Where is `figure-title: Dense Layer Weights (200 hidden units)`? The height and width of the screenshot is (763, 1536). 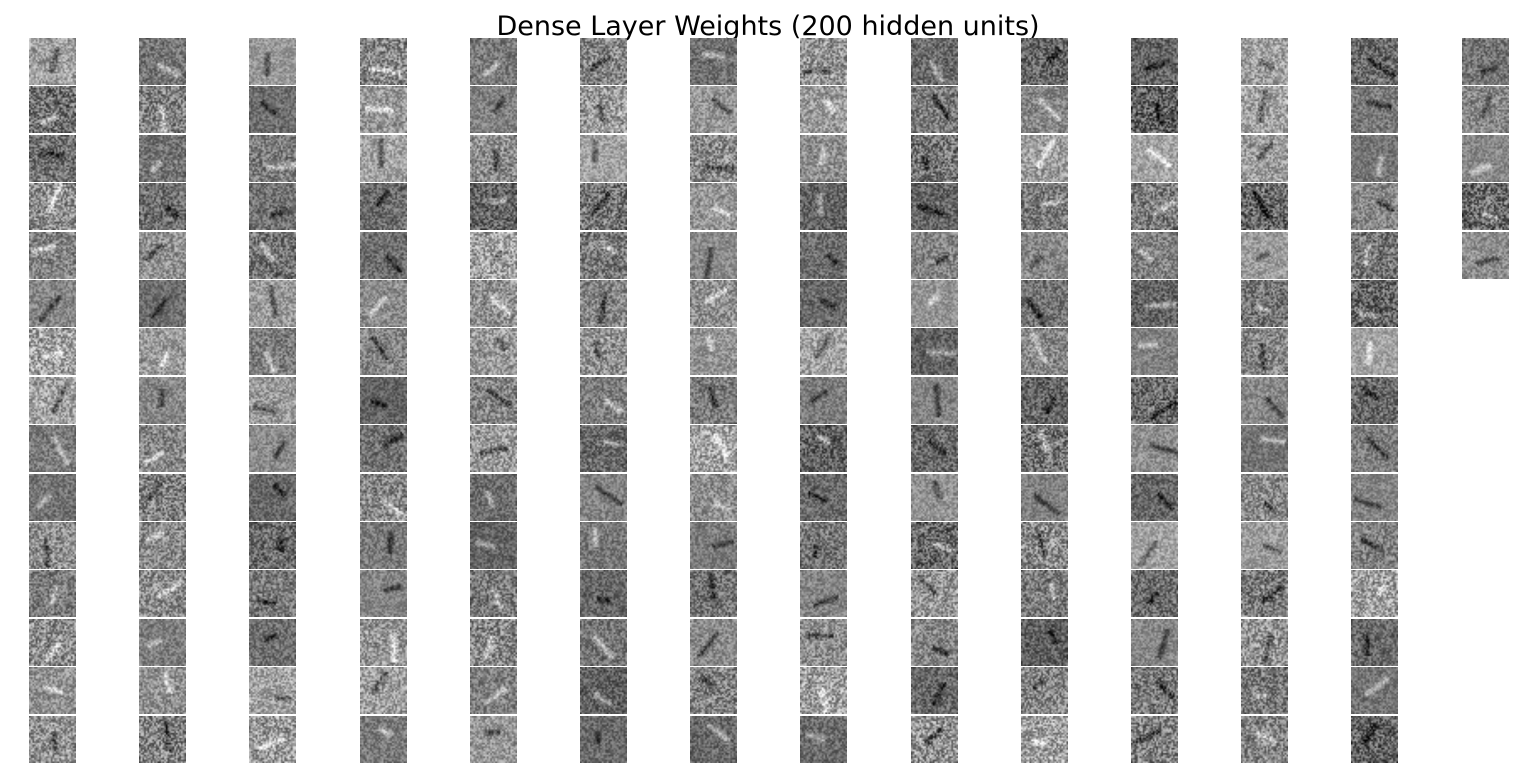
figure-title: Dense Layer Weights (200 hidden units) is located at coordinates (768, 26).